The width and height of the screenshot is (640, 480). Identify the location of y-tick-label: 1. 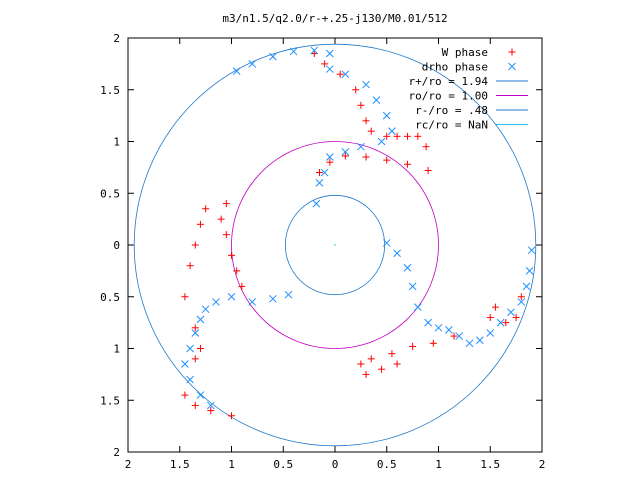
(116, 349).